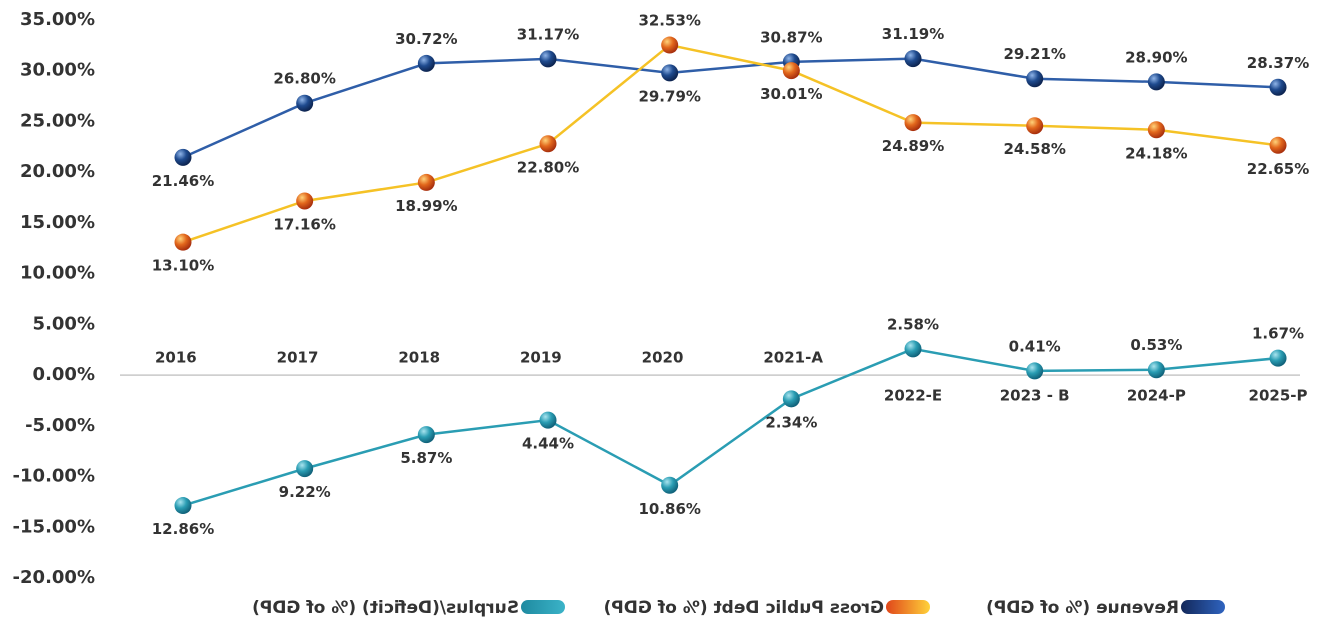 Image resolution: width=1322 pixels, height=631 pixels. I want to click on y-tick-label: 0.00%, so click(64, 374).